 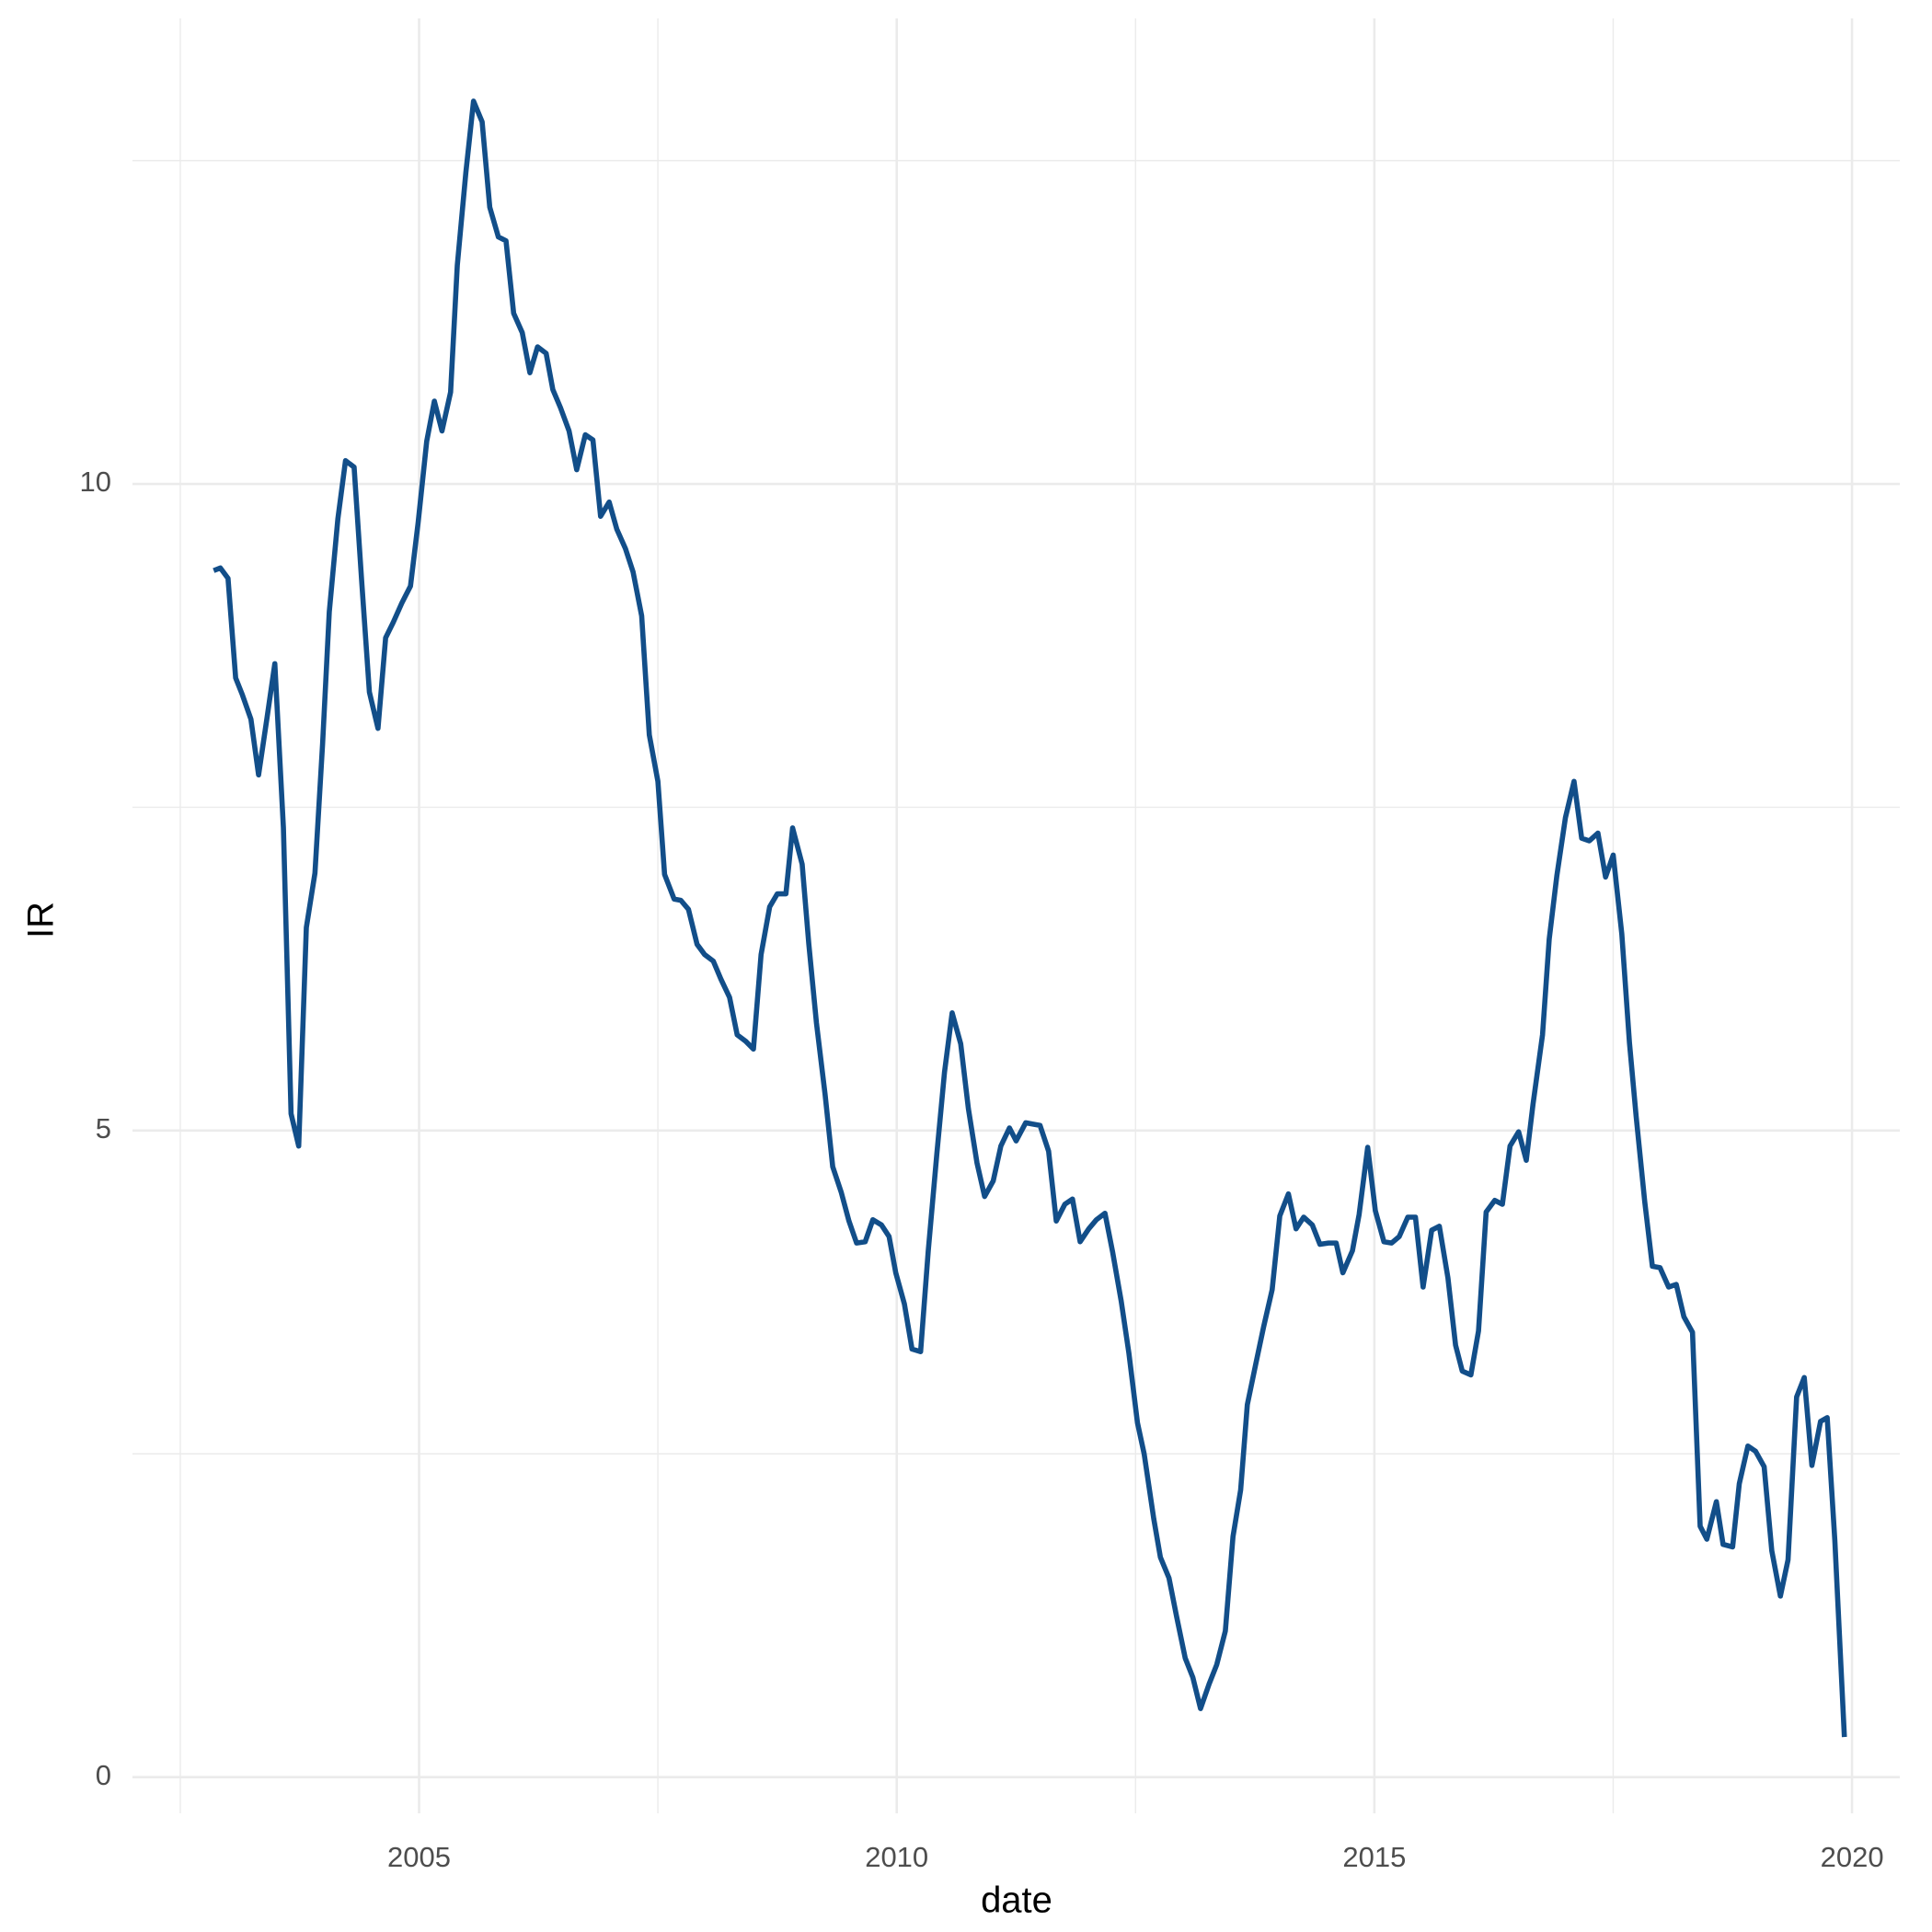 I want to click on y-tick-label: 10, so click(x=95, y=482).